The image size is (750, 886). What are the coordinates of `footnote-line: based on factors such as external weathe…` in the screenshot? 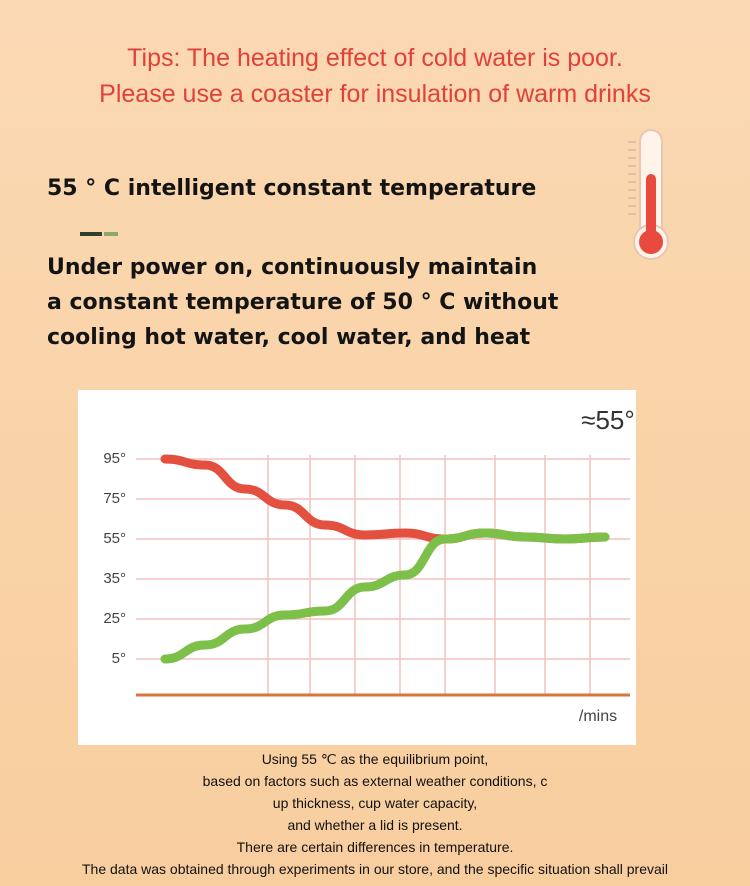 It's located at (375, 781).